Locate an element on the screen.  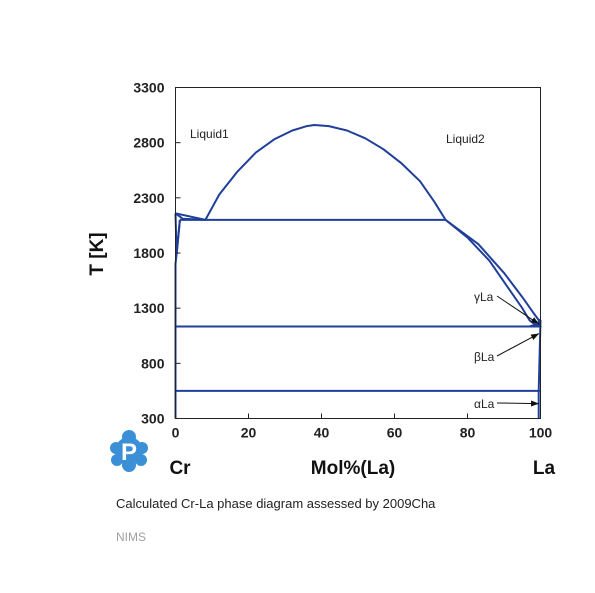
organization-label: NIMS is located at coordinates (131, 537).